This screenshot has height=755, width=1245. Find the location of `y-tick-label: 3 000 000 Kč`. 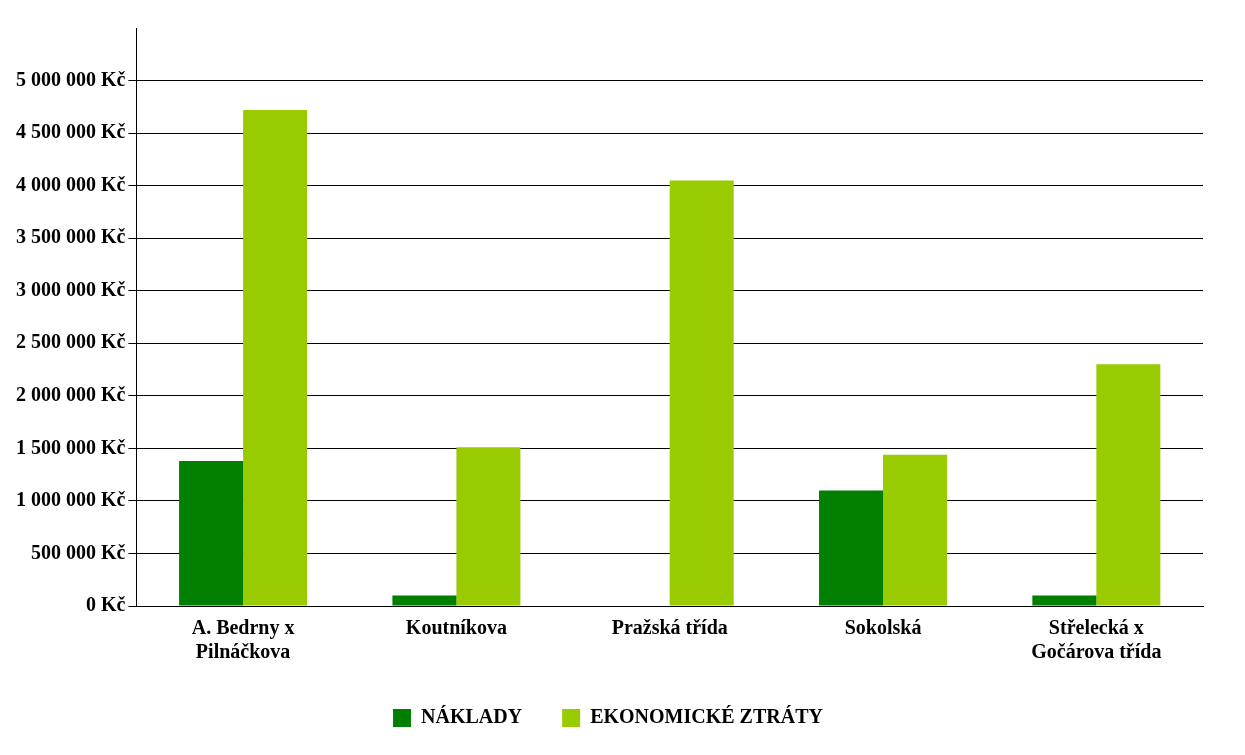

y-tick-label: 3 000 000 Kč is located at coordinates (71, 288).